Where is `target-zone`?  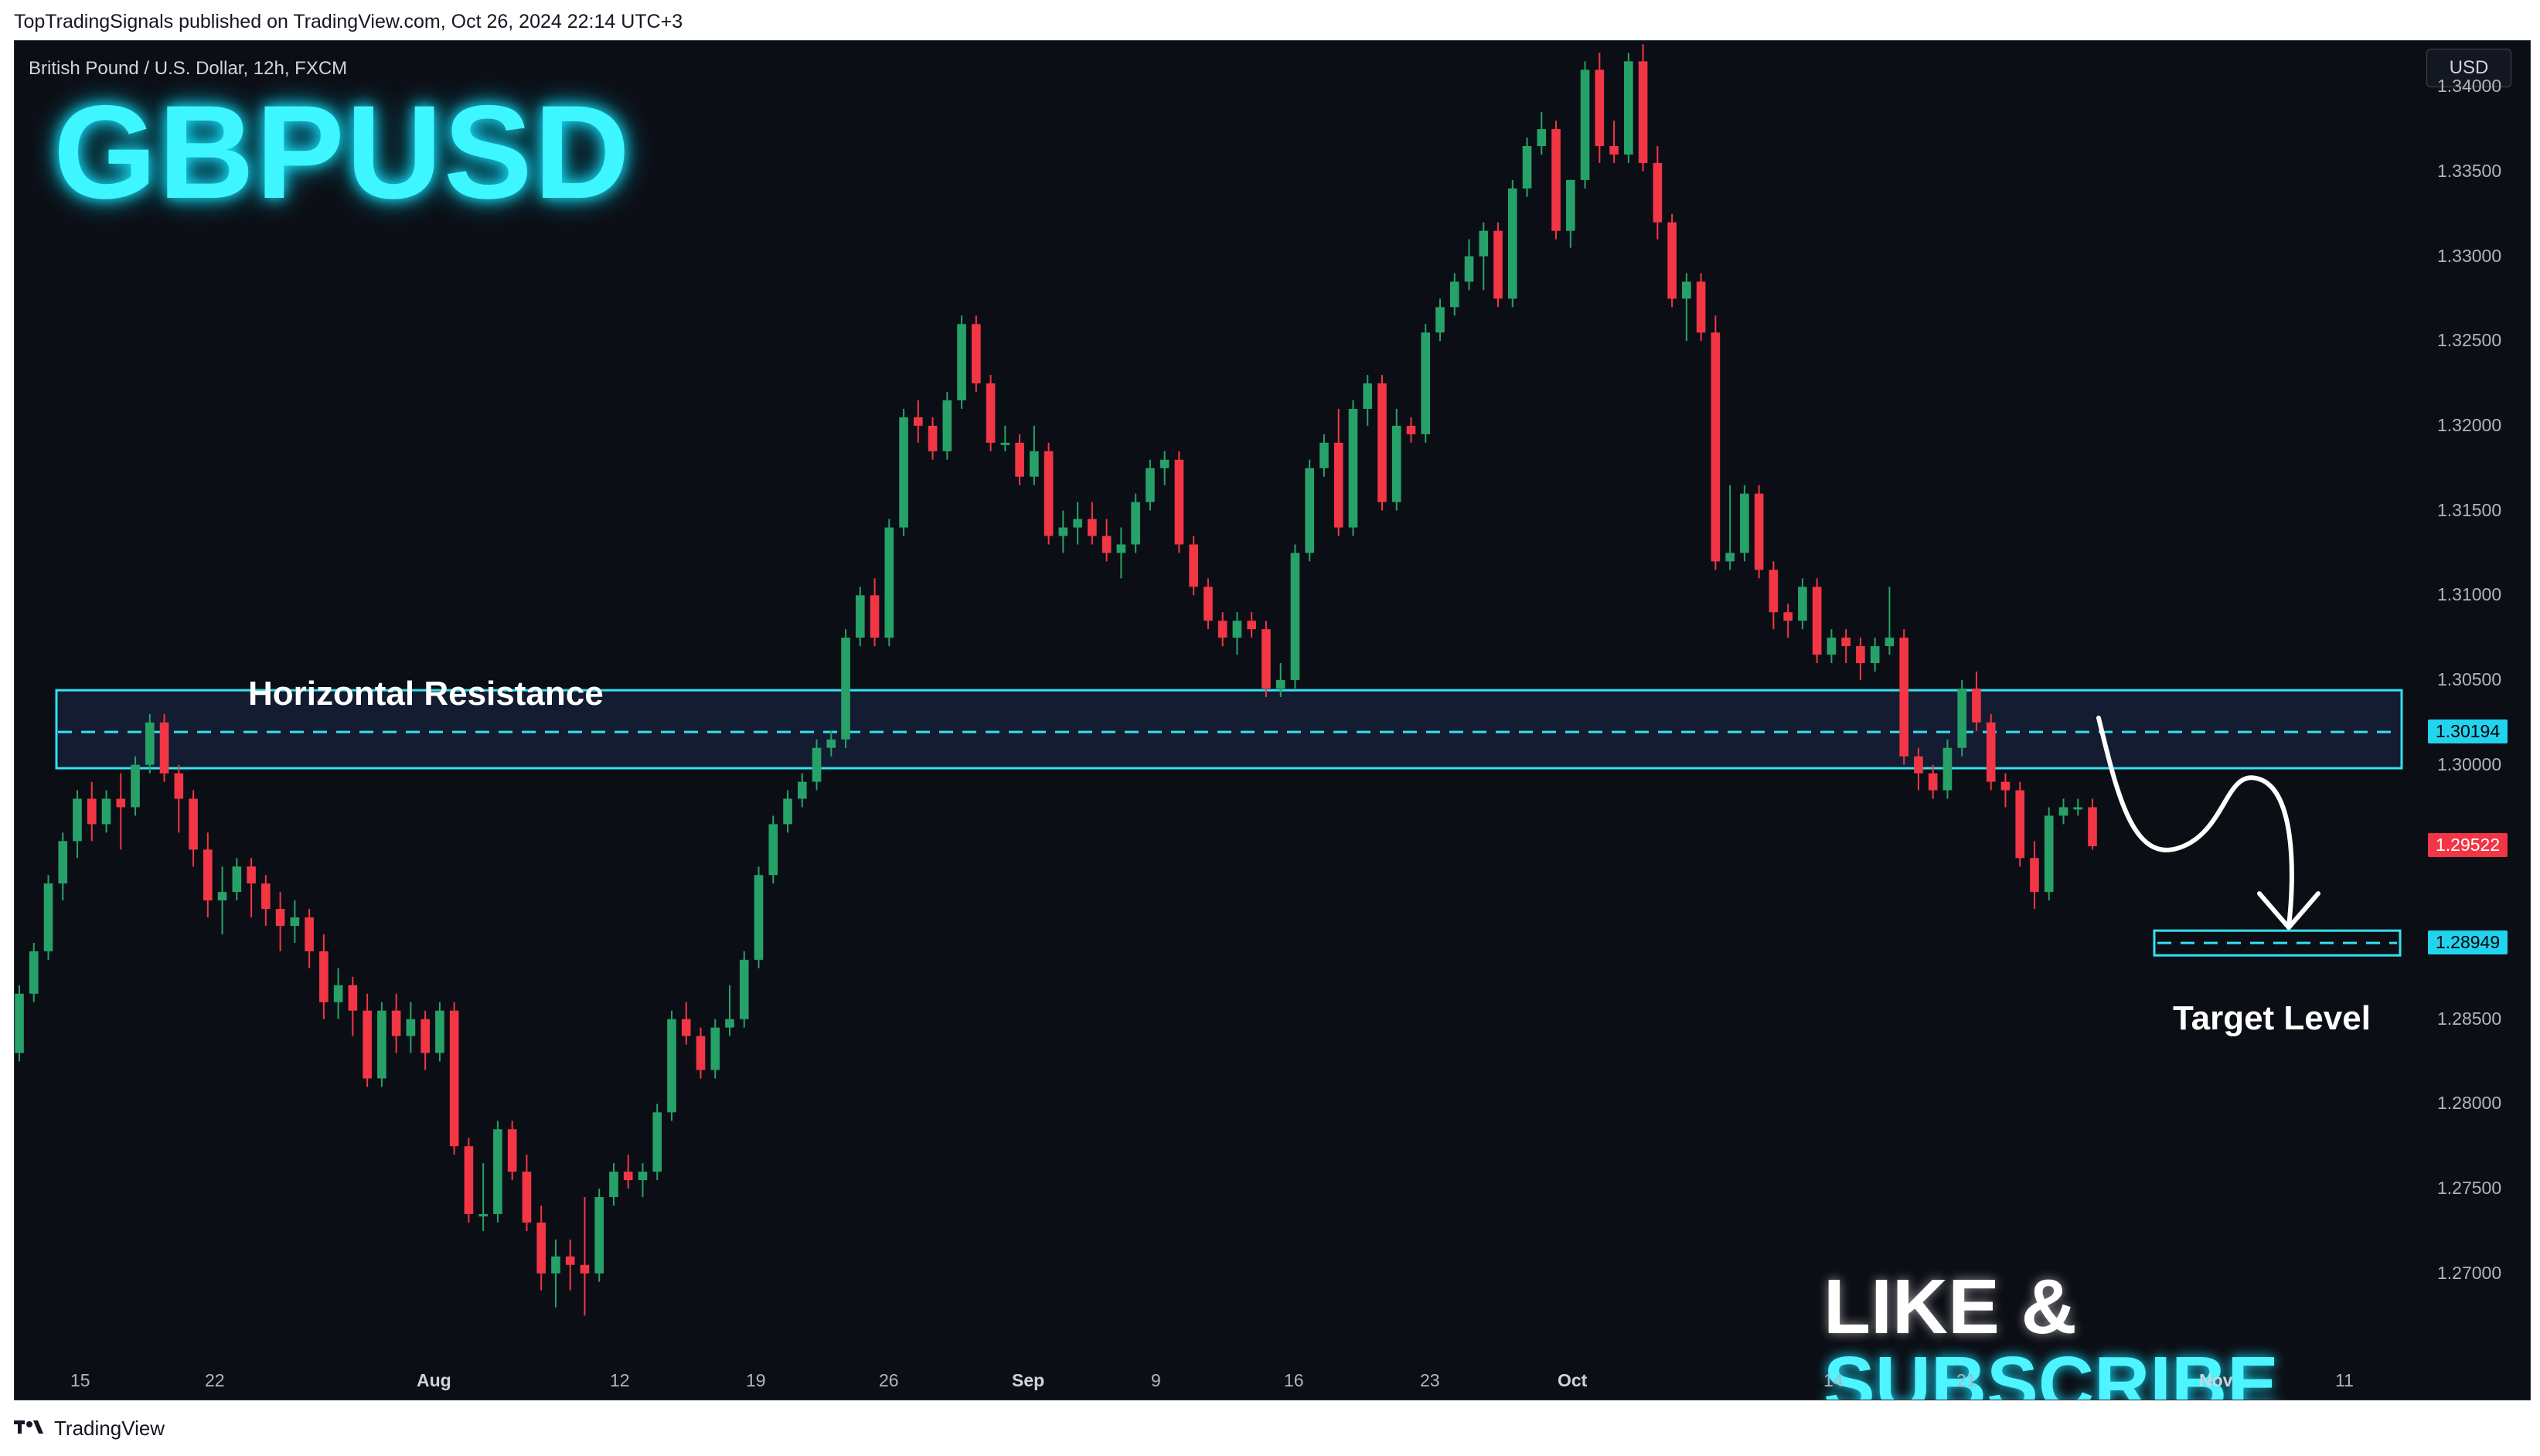 target-zone is located at coordinates (2277, 943).